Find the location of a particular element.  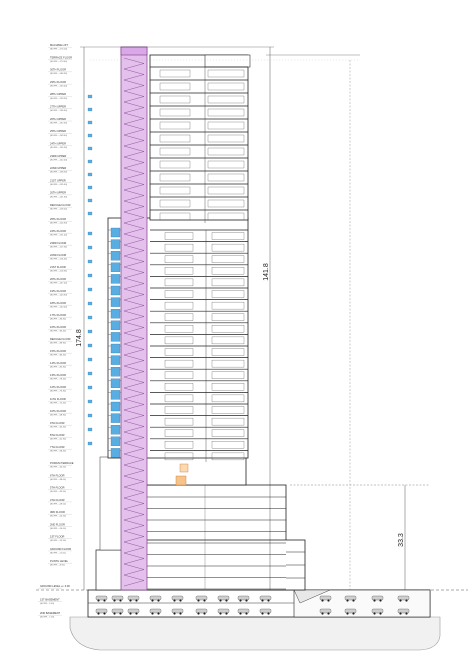

level-label: 15TH FLOOR is located at coordinates (58, 351).